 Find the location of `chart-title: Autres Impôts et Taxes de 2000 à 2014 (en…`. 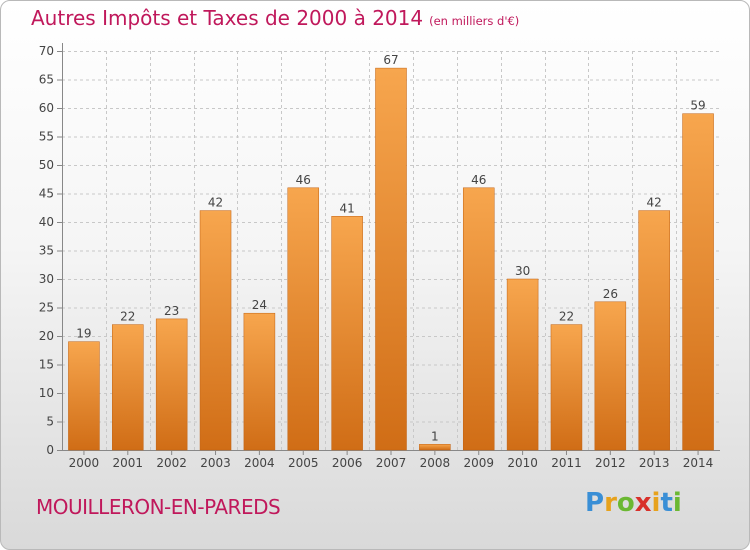

chart-title: Autres Impôts et Taxes de 2000 à 2014 (en… is located at coordinates (275, 18).